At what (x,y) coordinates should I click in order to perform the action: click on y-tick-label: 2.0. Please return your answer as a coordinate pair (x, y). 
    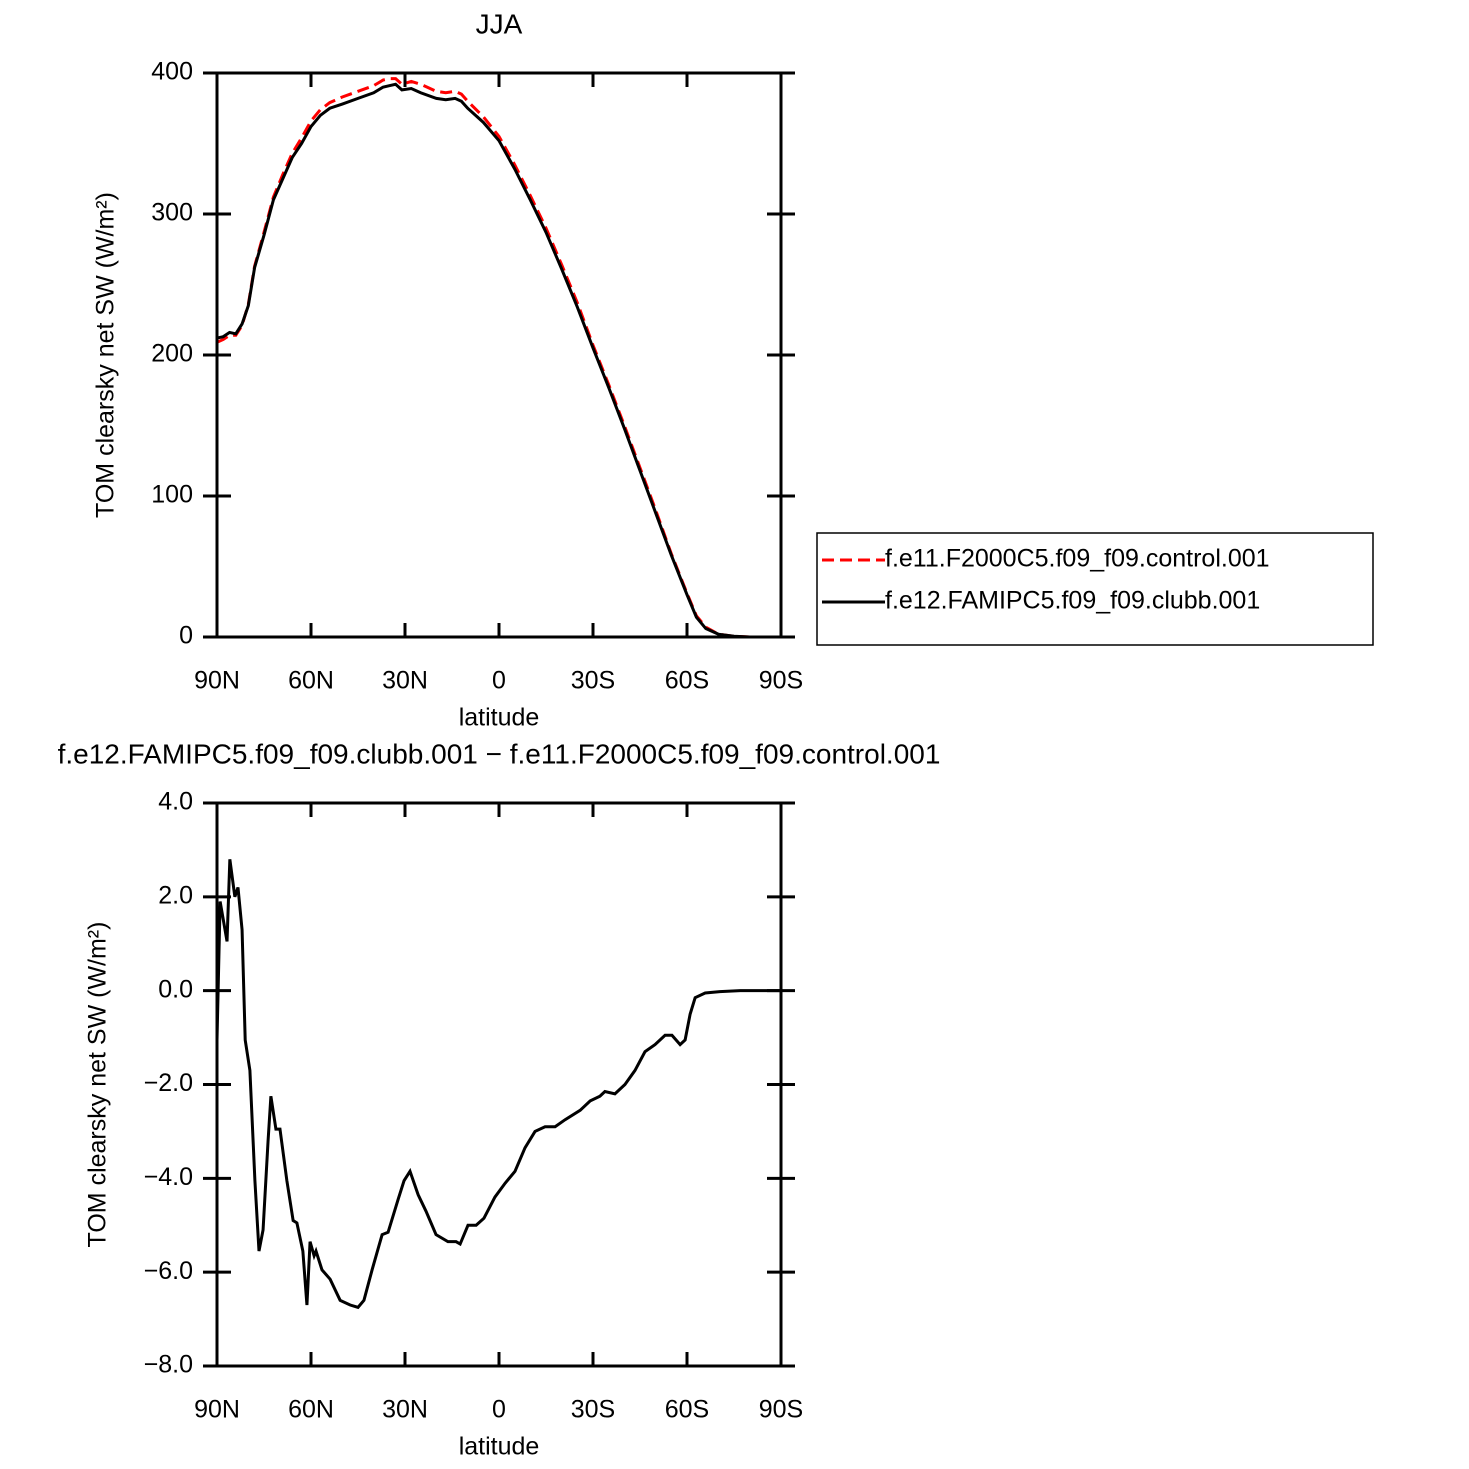
    Looking at the image, I should click on (175, 895).